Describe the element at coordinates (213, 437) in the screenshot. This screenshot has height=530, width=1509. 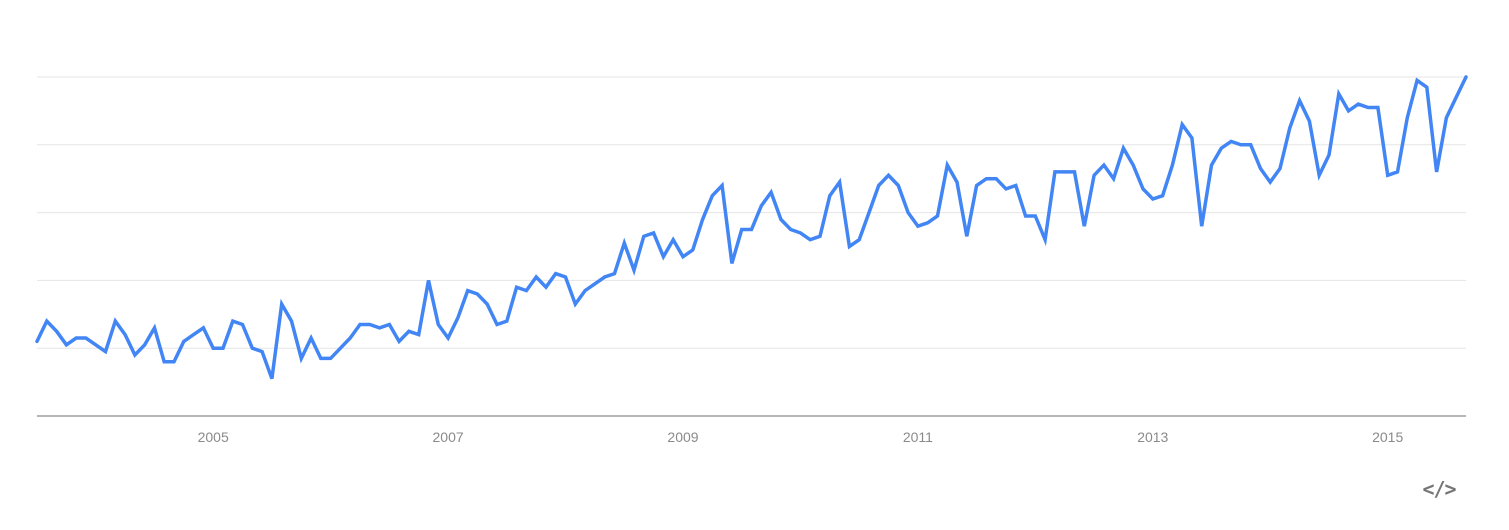
I see `x-tick-label: 2005` at that location.